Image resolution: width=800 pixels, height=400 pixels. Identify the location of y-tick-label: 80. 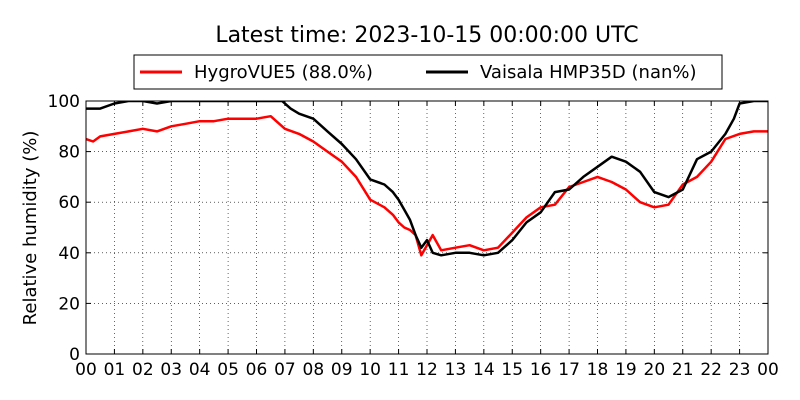
(69, 153).